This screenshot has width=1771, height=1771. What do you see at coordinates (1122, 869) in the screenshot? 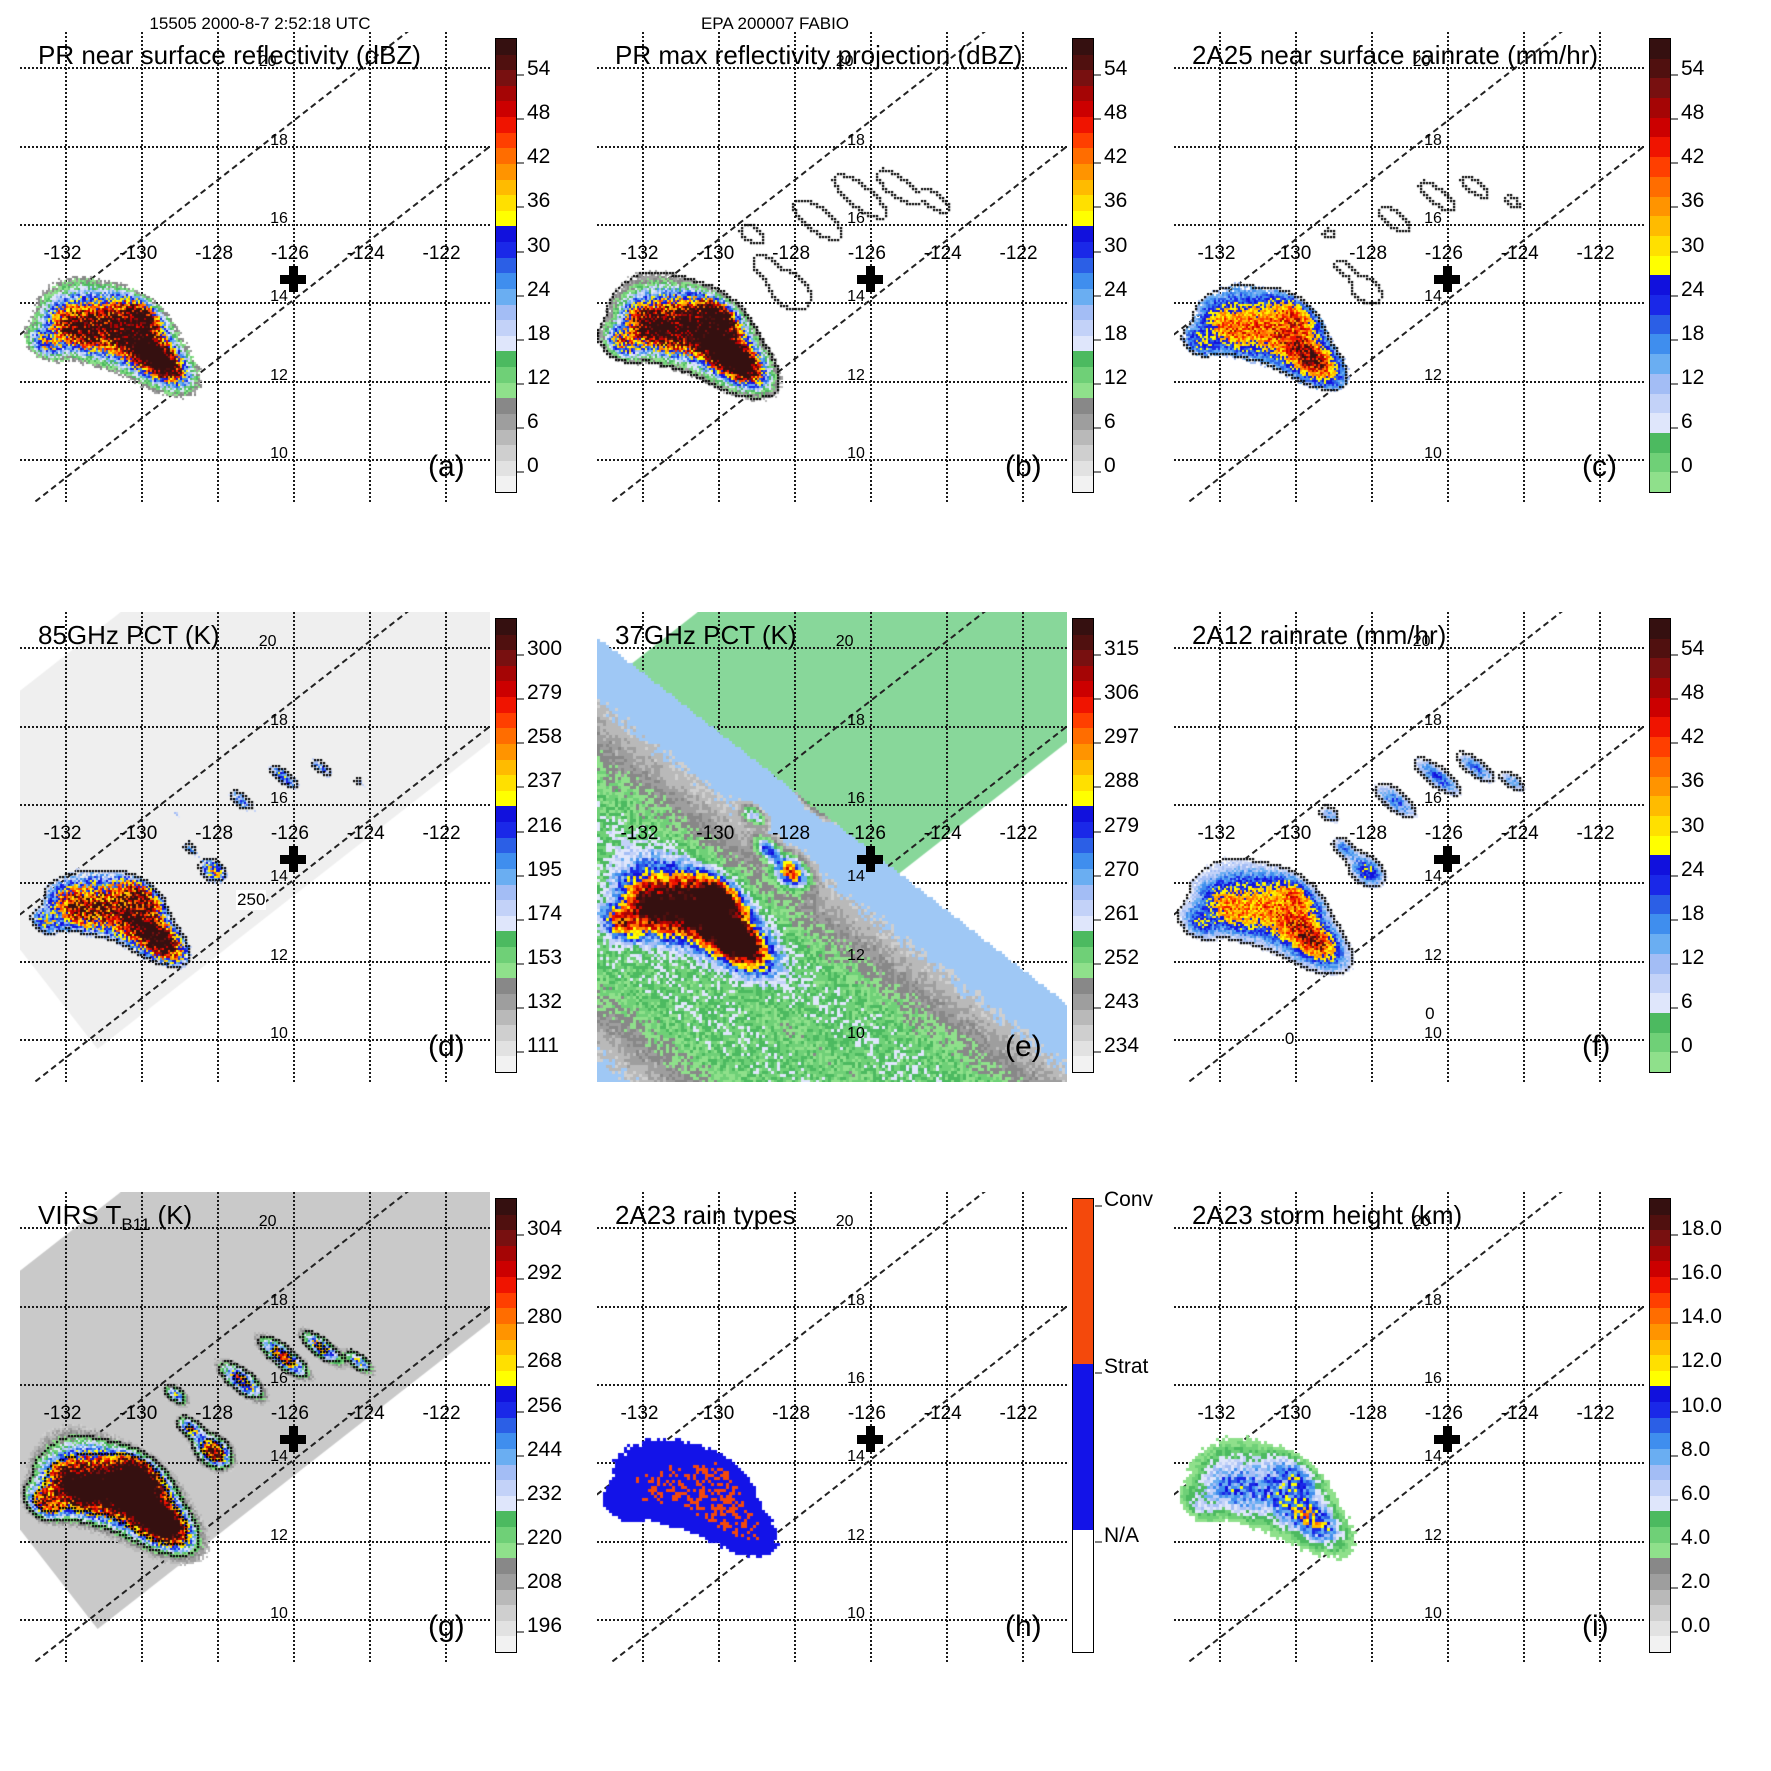
I see `colorbar-tick-label: 270` at bounding box center [1122, 869].